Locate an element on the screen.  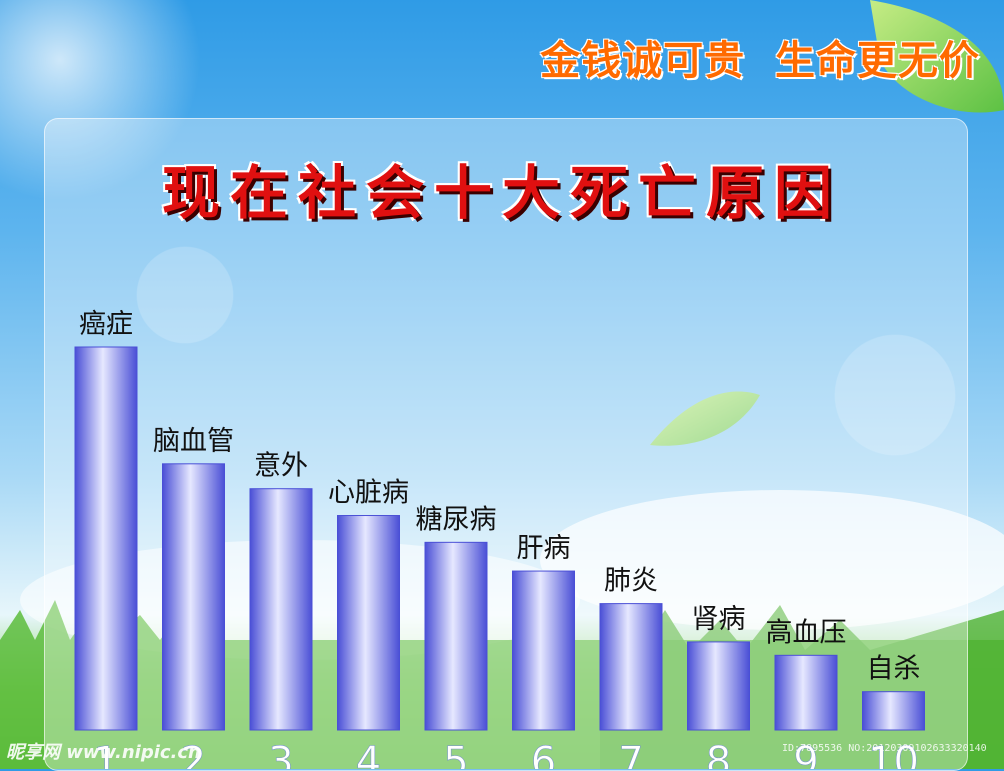
cloud is located at coordinates (772, 560).